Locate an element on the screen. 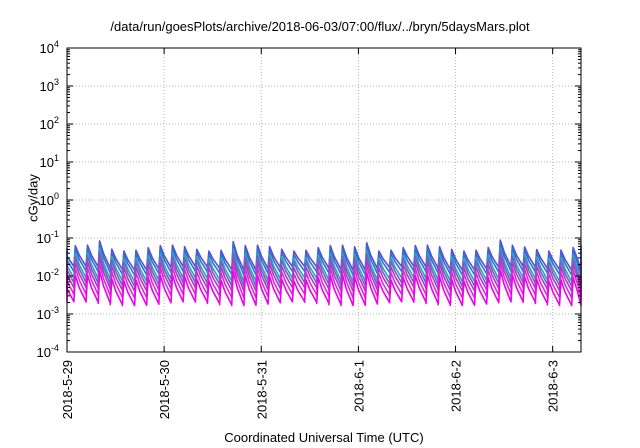  y-tick-label: 10² is located at coordinates (49, 123).